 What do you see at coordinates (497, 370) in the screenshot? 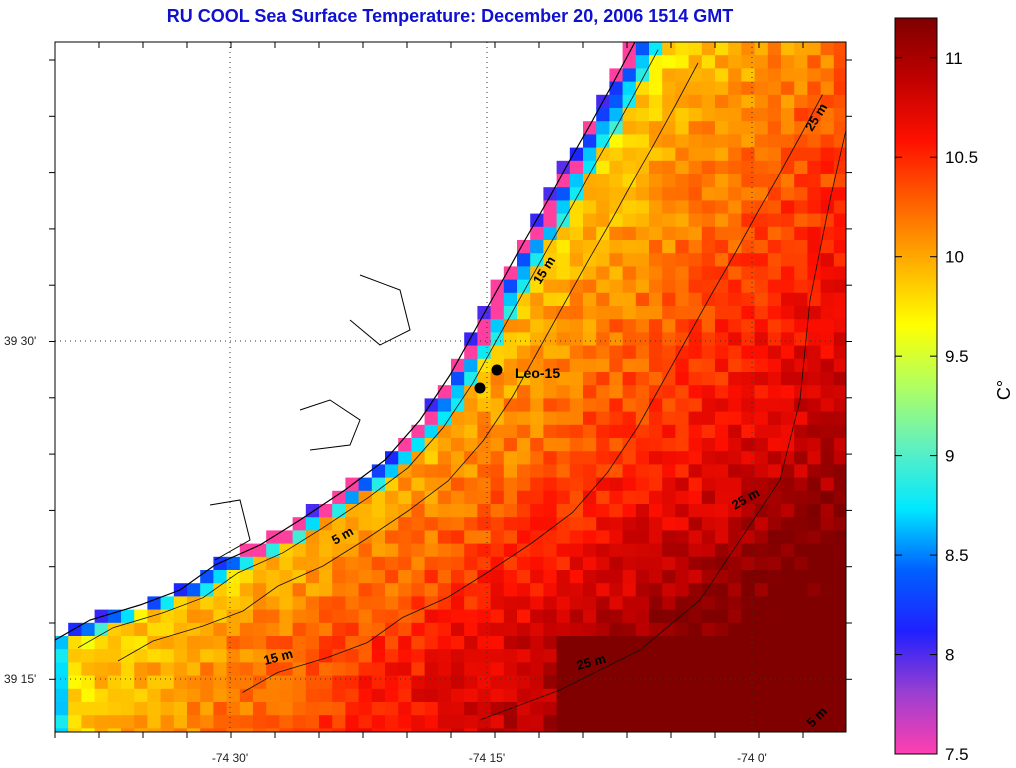
I see `station-marker` at bounding box center [497, 370].